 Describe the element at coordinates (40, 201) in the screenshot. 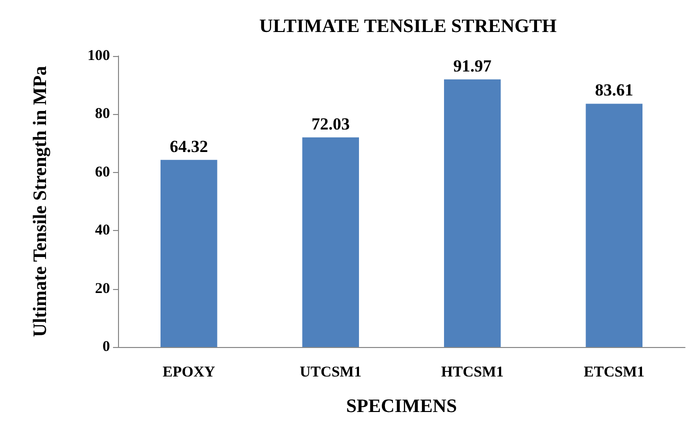

I see `y-axis-title: Ultimate Tensile Strength in MPa` at that location.